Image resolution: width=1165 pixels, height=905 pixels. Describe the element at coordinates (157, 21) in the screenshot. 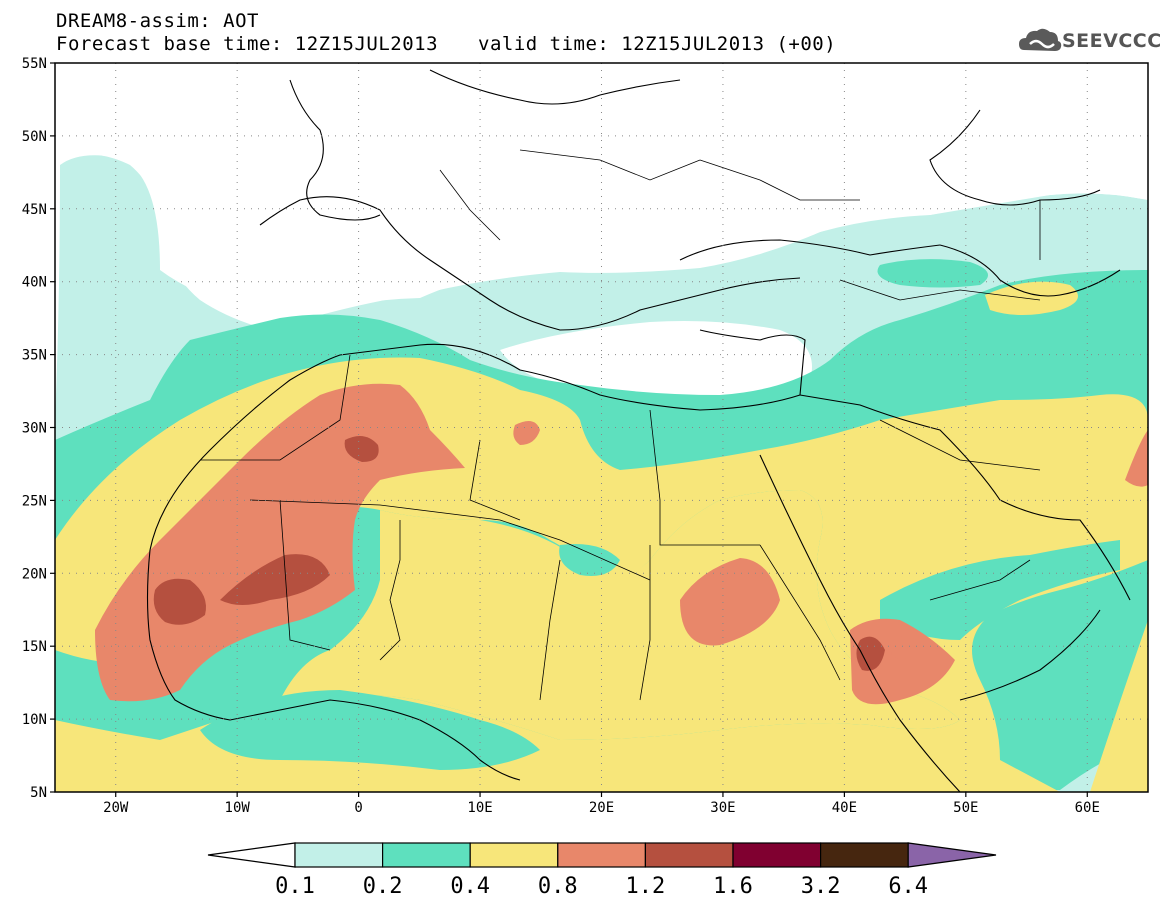

I see `map-title: DREAM8-assim: AOT` at that location.